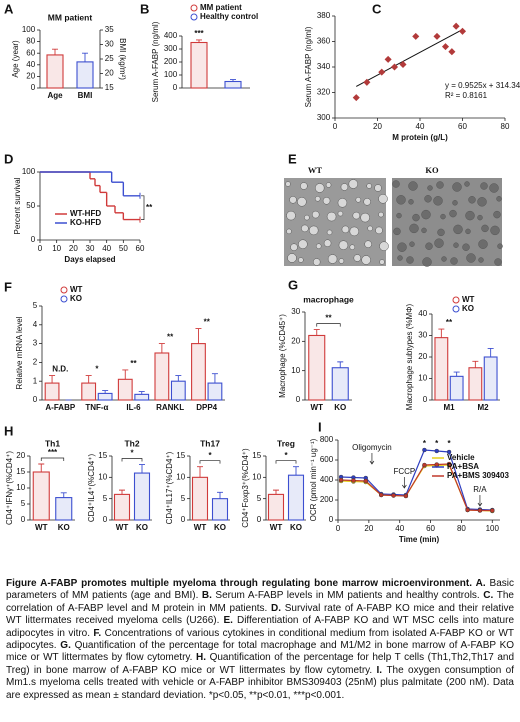 The width and height of the screenshot is (520, 722). Describe the element at coordinates (466, 95) in the screenshot. I see `r-squared: R² = 0.8161` at that location.